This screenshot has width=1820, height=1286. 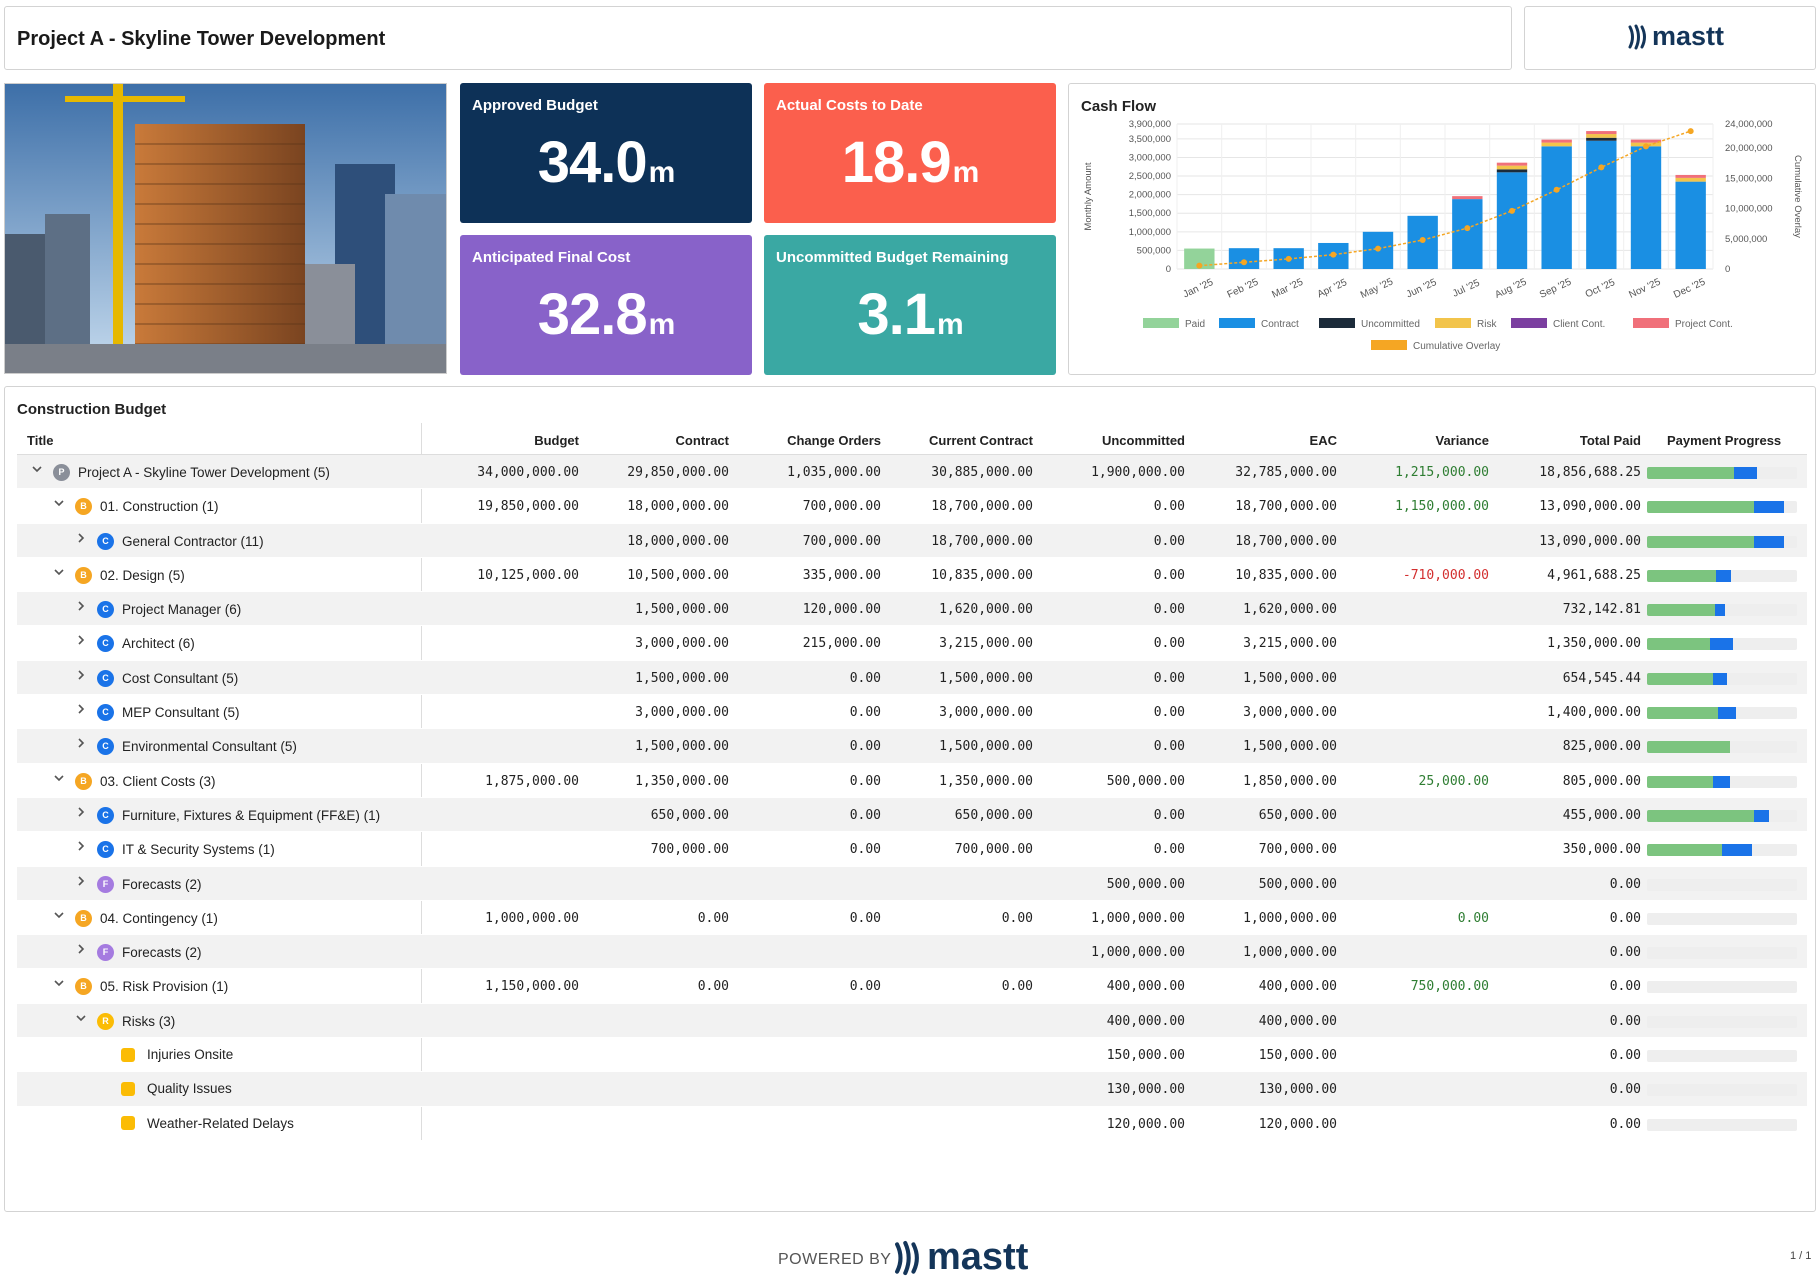 What do you see at coordinates (1150, 195) in the screenshot?
I see `y-tick-label: 2,000,000` at bounding box center [1150, 195].